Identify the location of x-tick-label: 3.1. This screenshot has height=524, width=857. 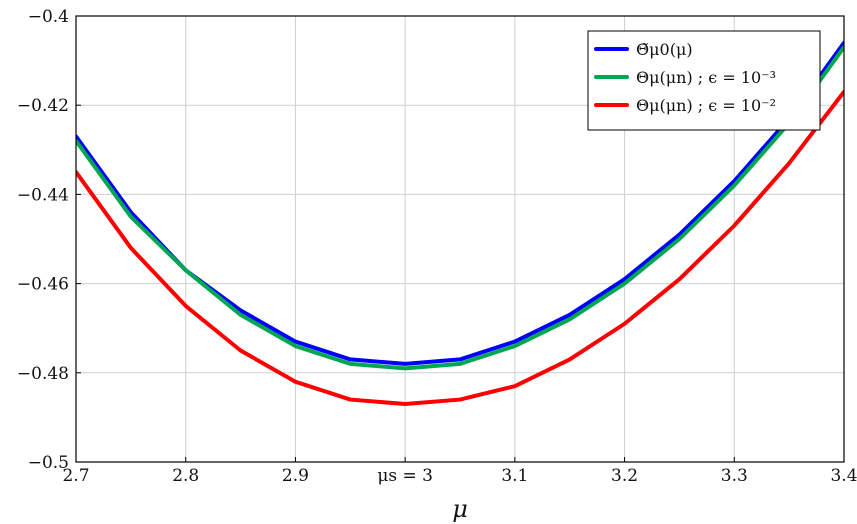
(514, 476).